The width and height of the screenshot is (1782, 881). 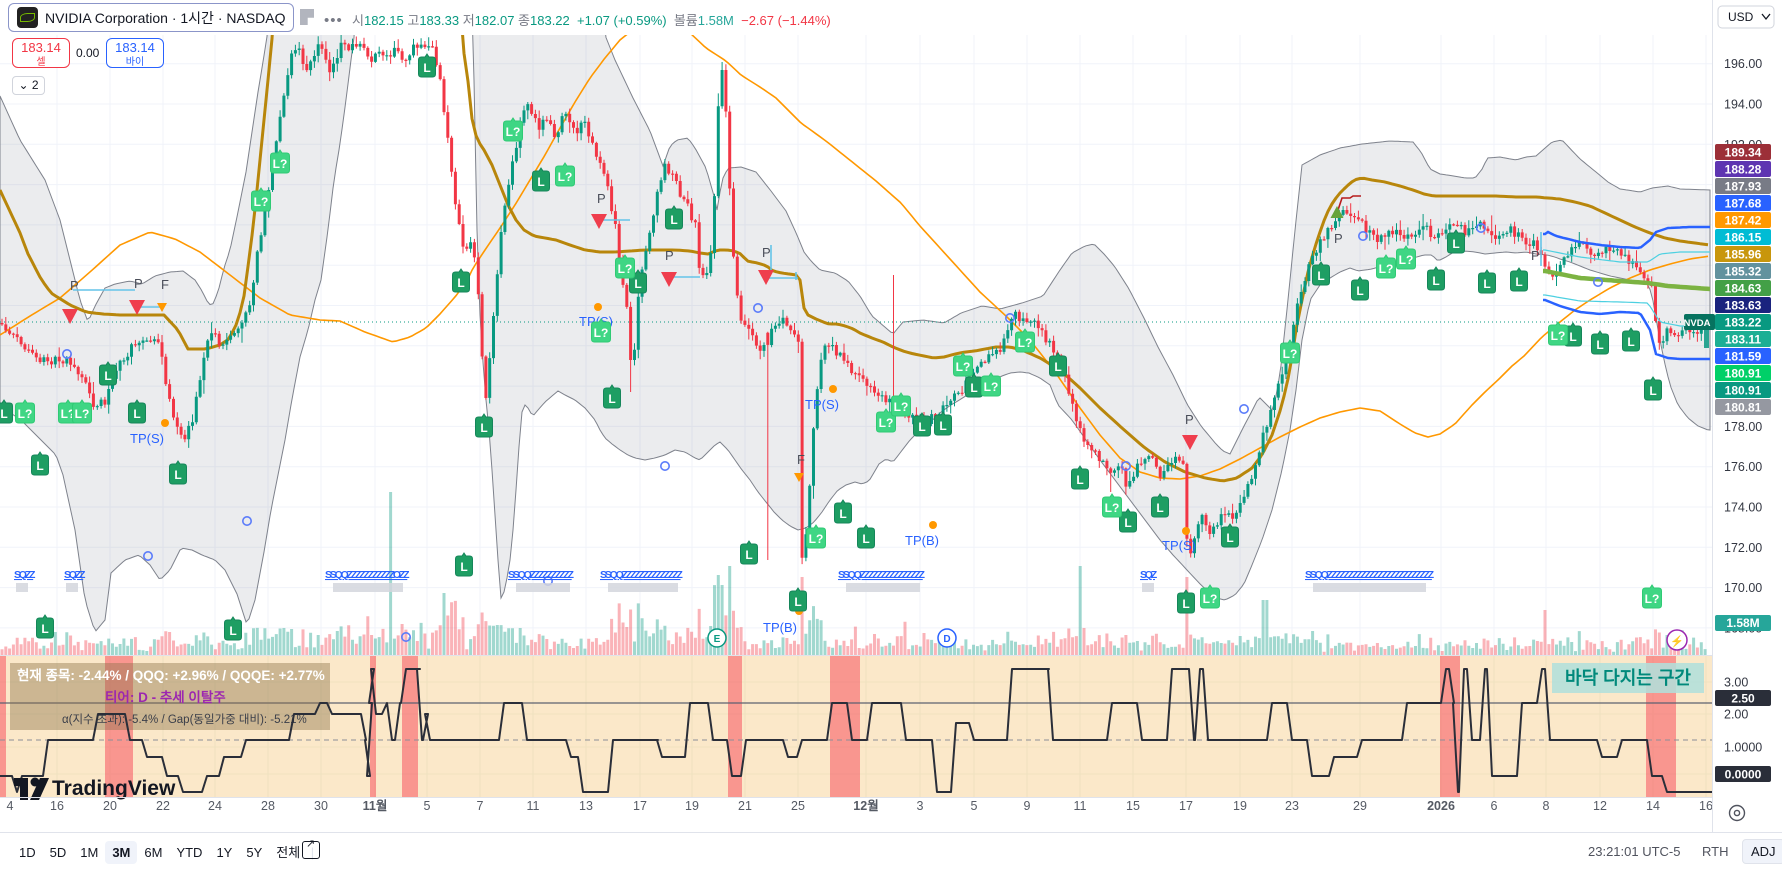 What do you see at coordinates (321, 806) in the screenshot?
I see `svg-text: 30` at bounding box center [321, 806].